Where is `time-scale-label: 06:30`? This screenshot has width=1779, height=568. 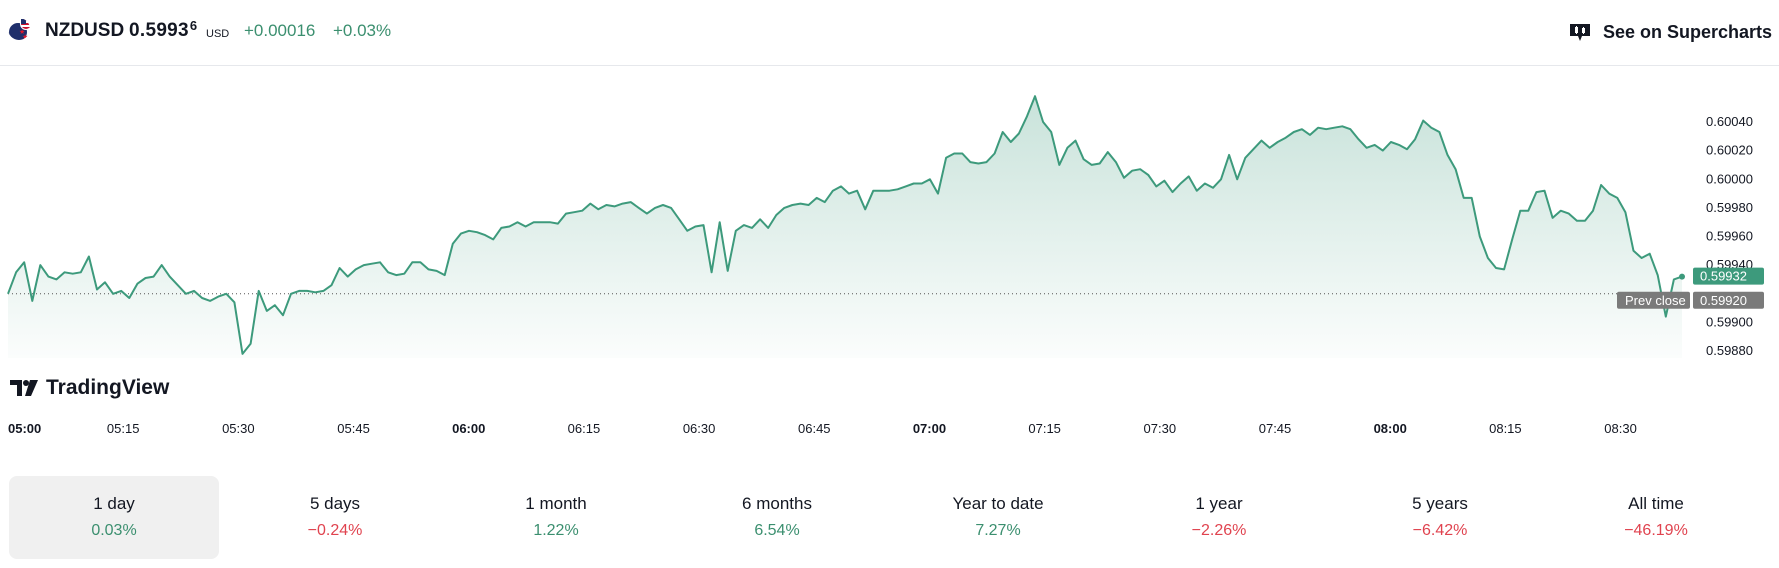 time-scale-label: 06:30 is located at coordinates (699, 428).